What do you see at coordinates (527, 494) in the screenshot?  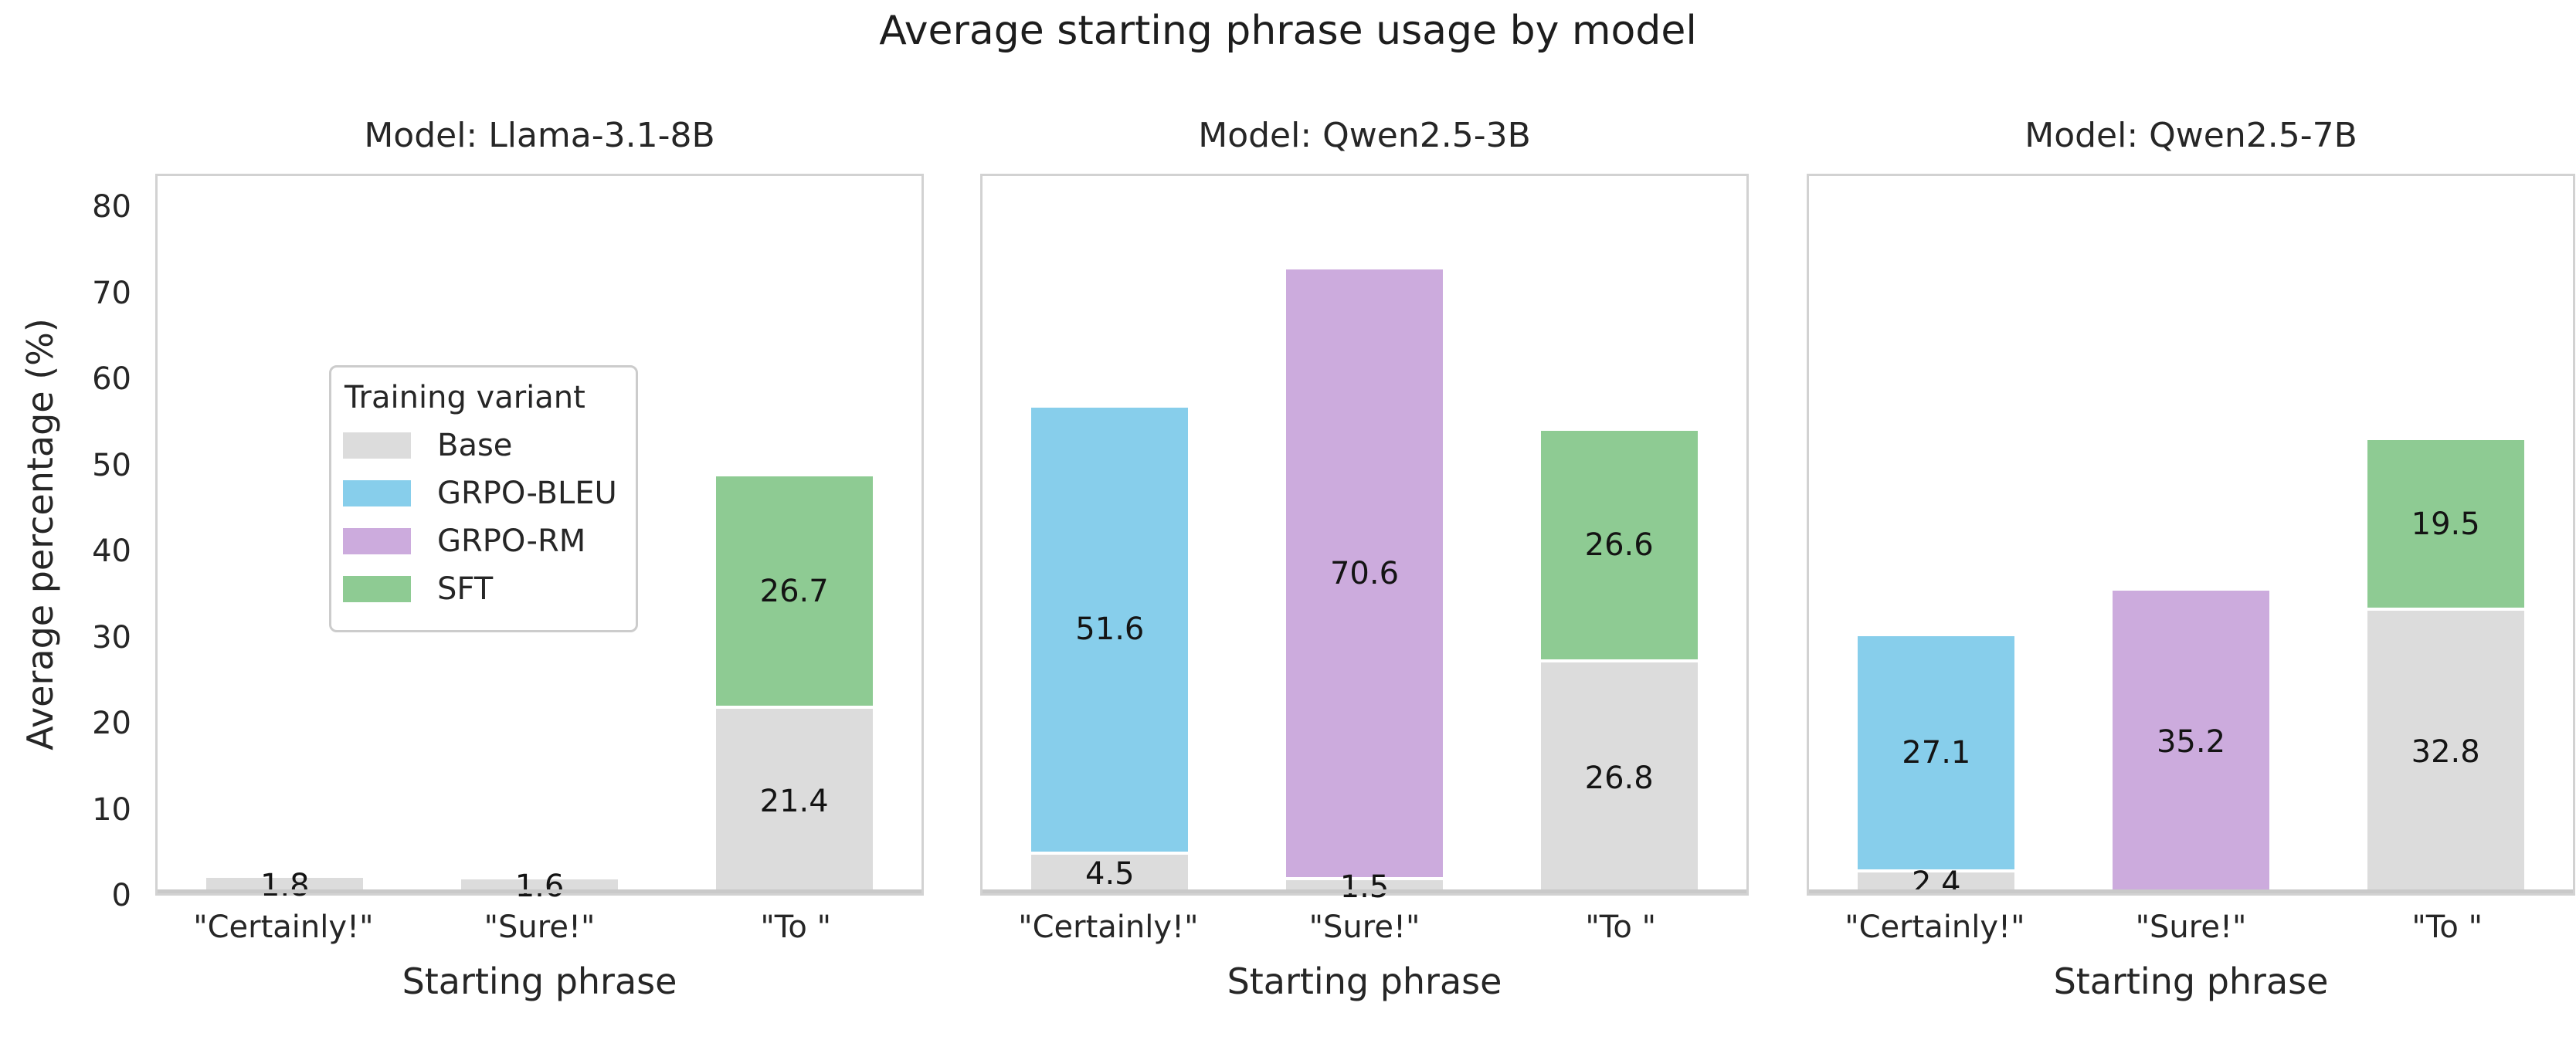 I see `legend-label: GRPO-BLEU` at bounding box center [527, 494].